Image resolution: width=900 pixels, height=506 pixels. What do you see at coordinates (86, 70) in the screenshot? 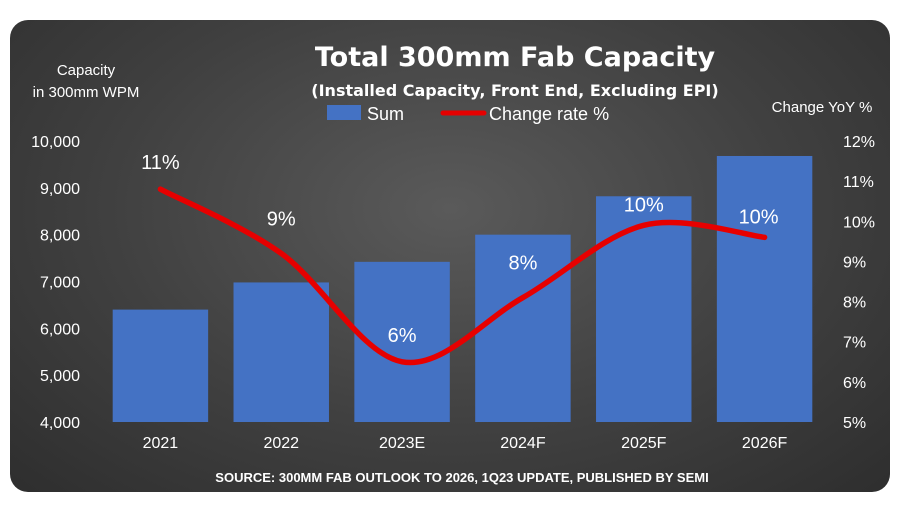
I see `y-left-label-line-1: Capacity` at bounding box center [86, 70].